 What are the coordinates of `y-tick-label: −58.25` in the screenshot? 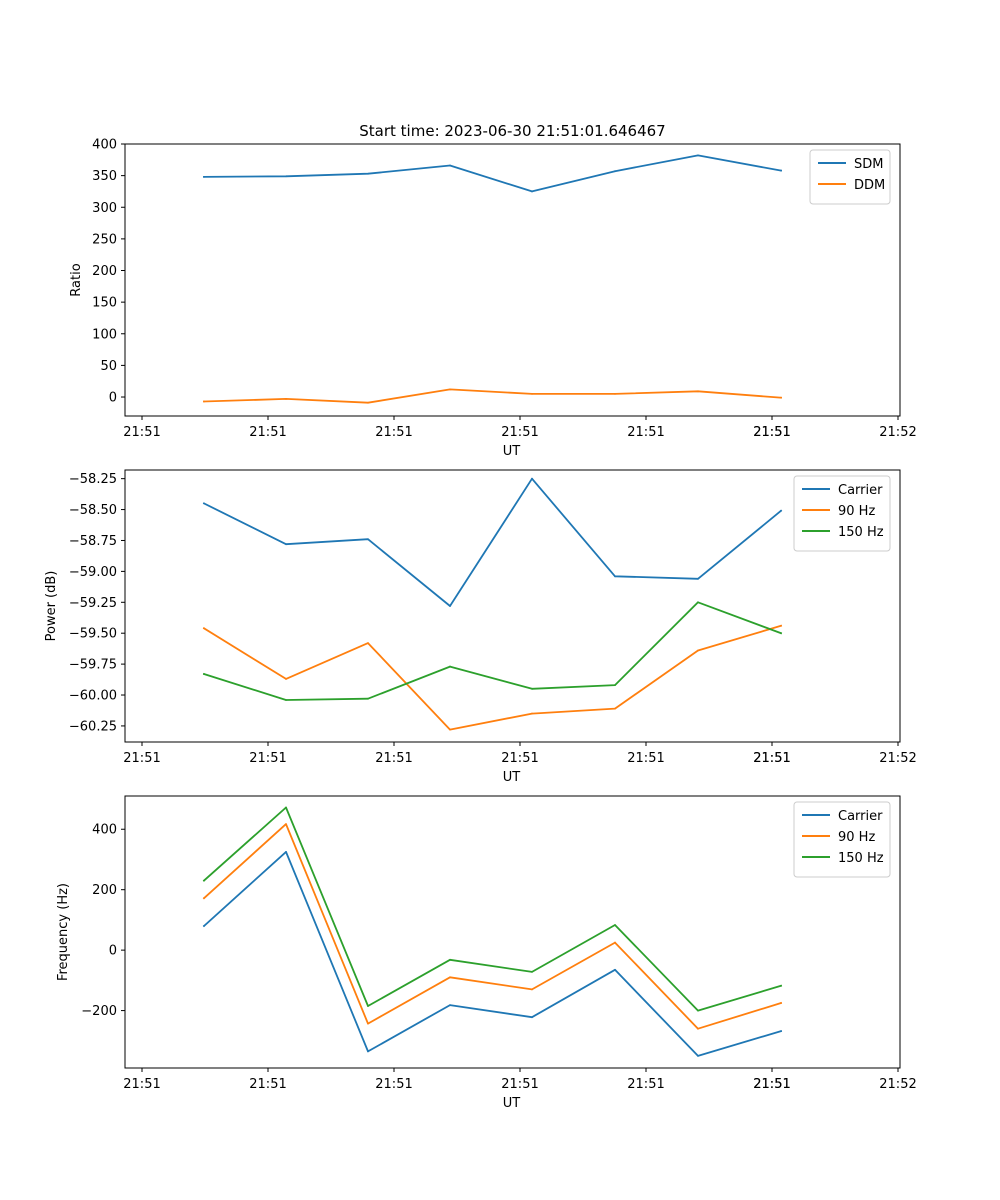 It's located at (93, 479).